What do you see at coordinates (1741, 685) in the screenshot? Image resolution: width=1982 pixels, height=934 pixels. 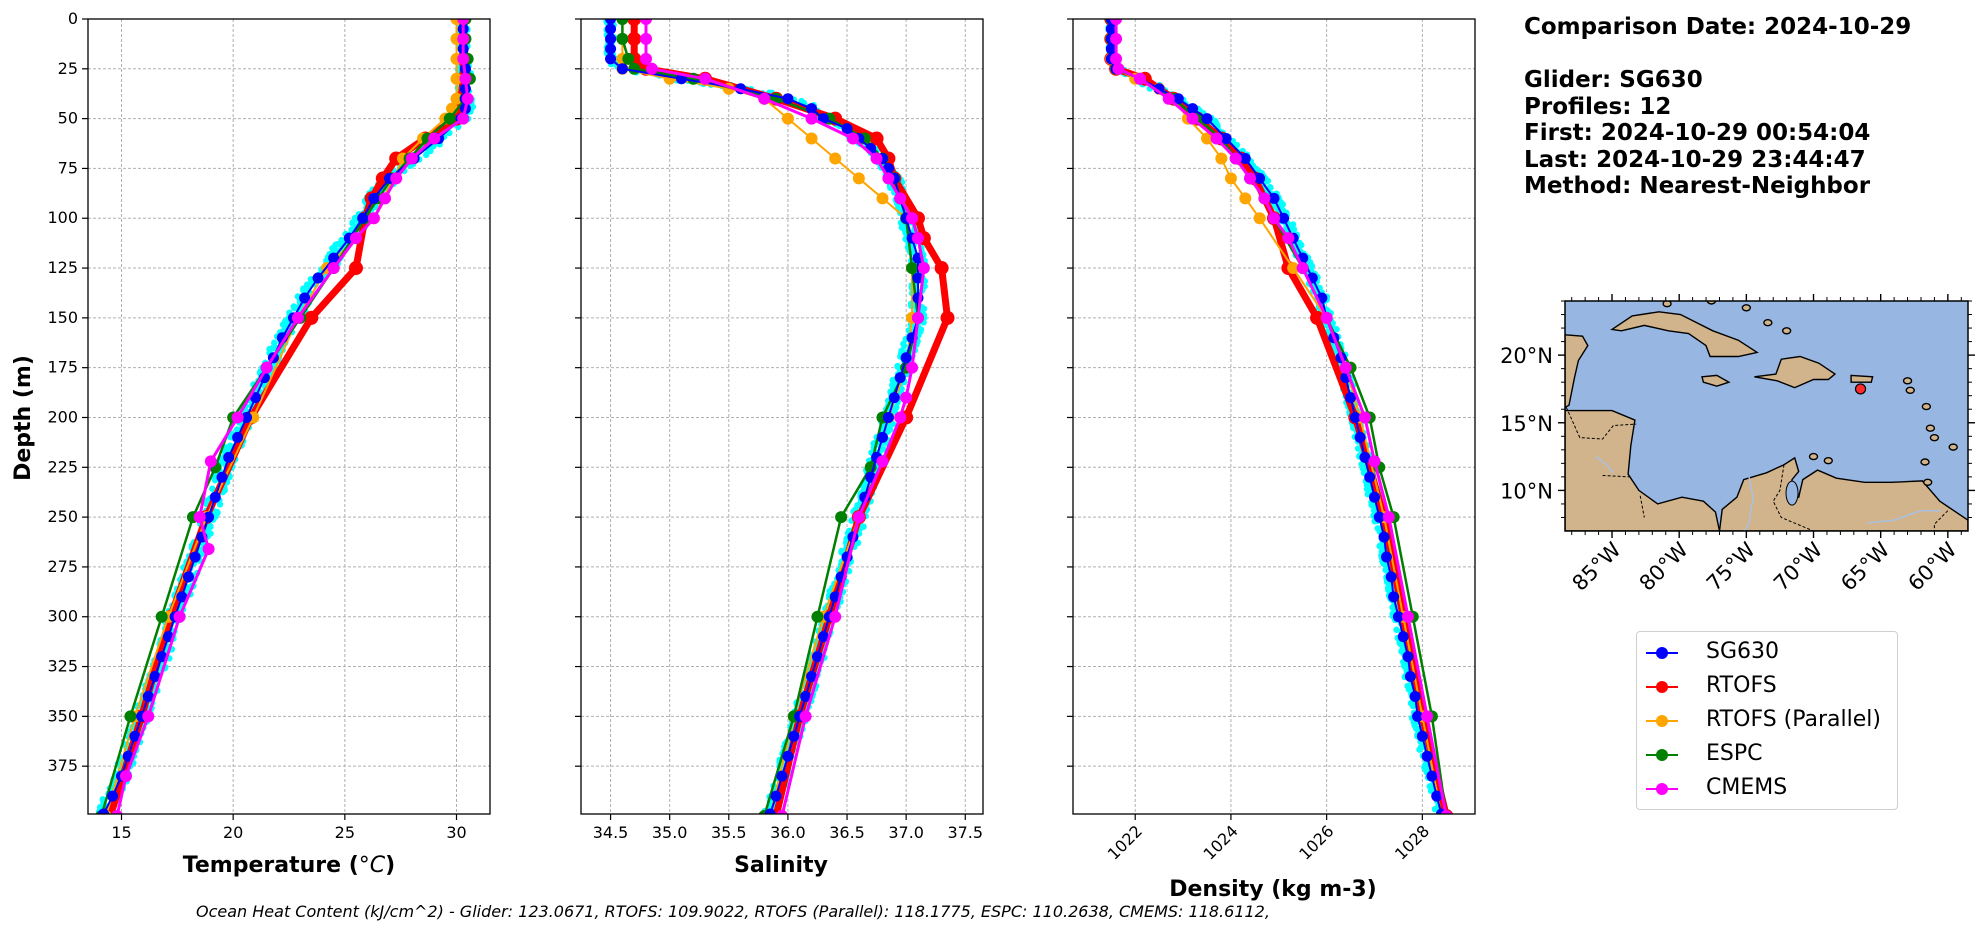 I see `legend-label: RTOFS` at bounding box center [1741, 685].